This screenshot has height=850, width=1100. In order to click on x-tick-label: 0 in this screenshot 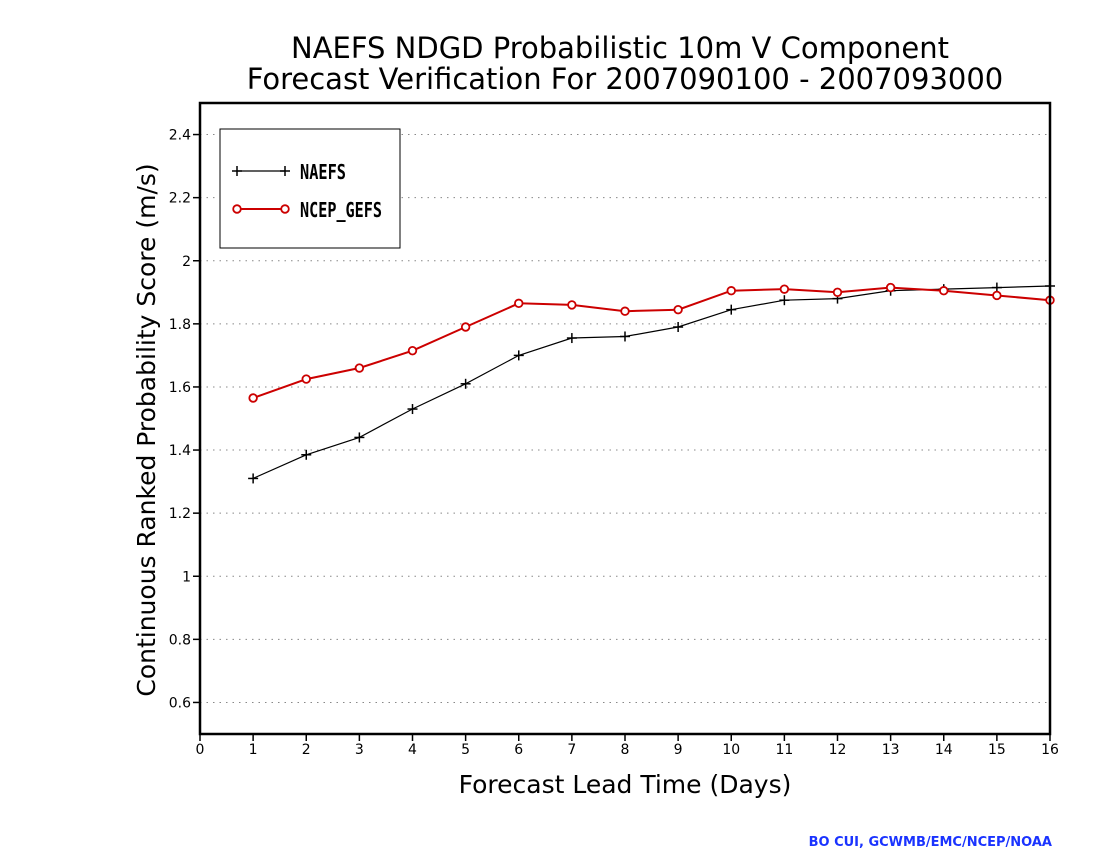, I will do `click(200, 750)`.